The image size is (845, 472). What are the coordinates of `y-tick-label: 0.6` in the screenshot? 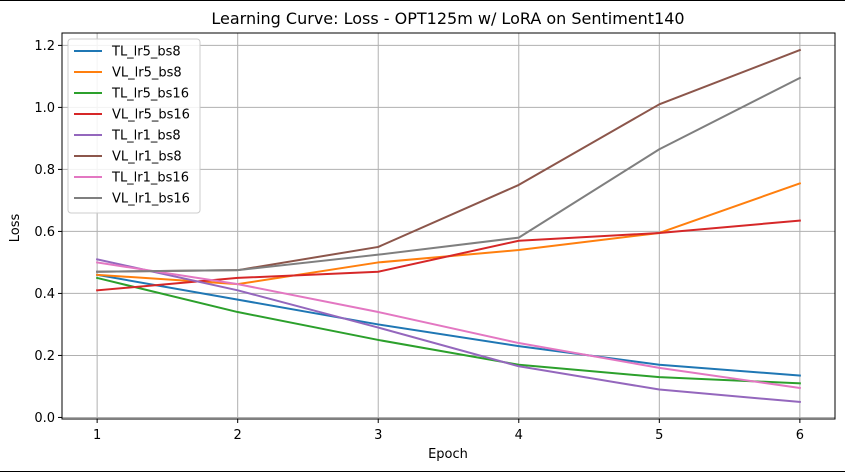 It's located at (44, 232).